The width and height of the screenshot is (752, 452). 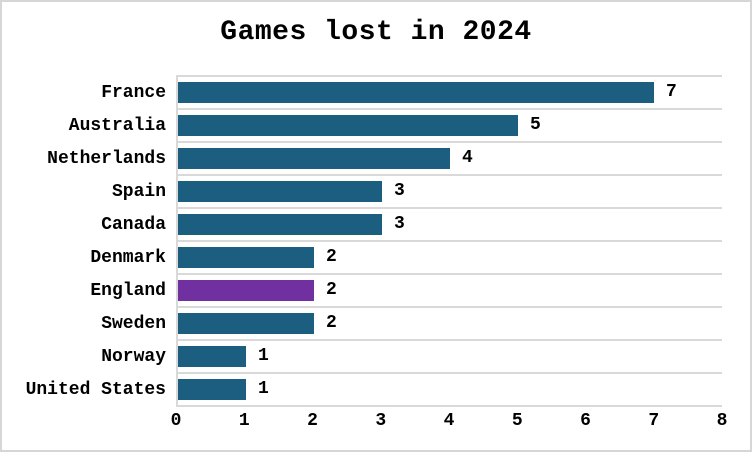 What do you see at coordinates (585, 421) in the screenshot?
I see `x-tick-label: 6` at bounding box center [585, 421].